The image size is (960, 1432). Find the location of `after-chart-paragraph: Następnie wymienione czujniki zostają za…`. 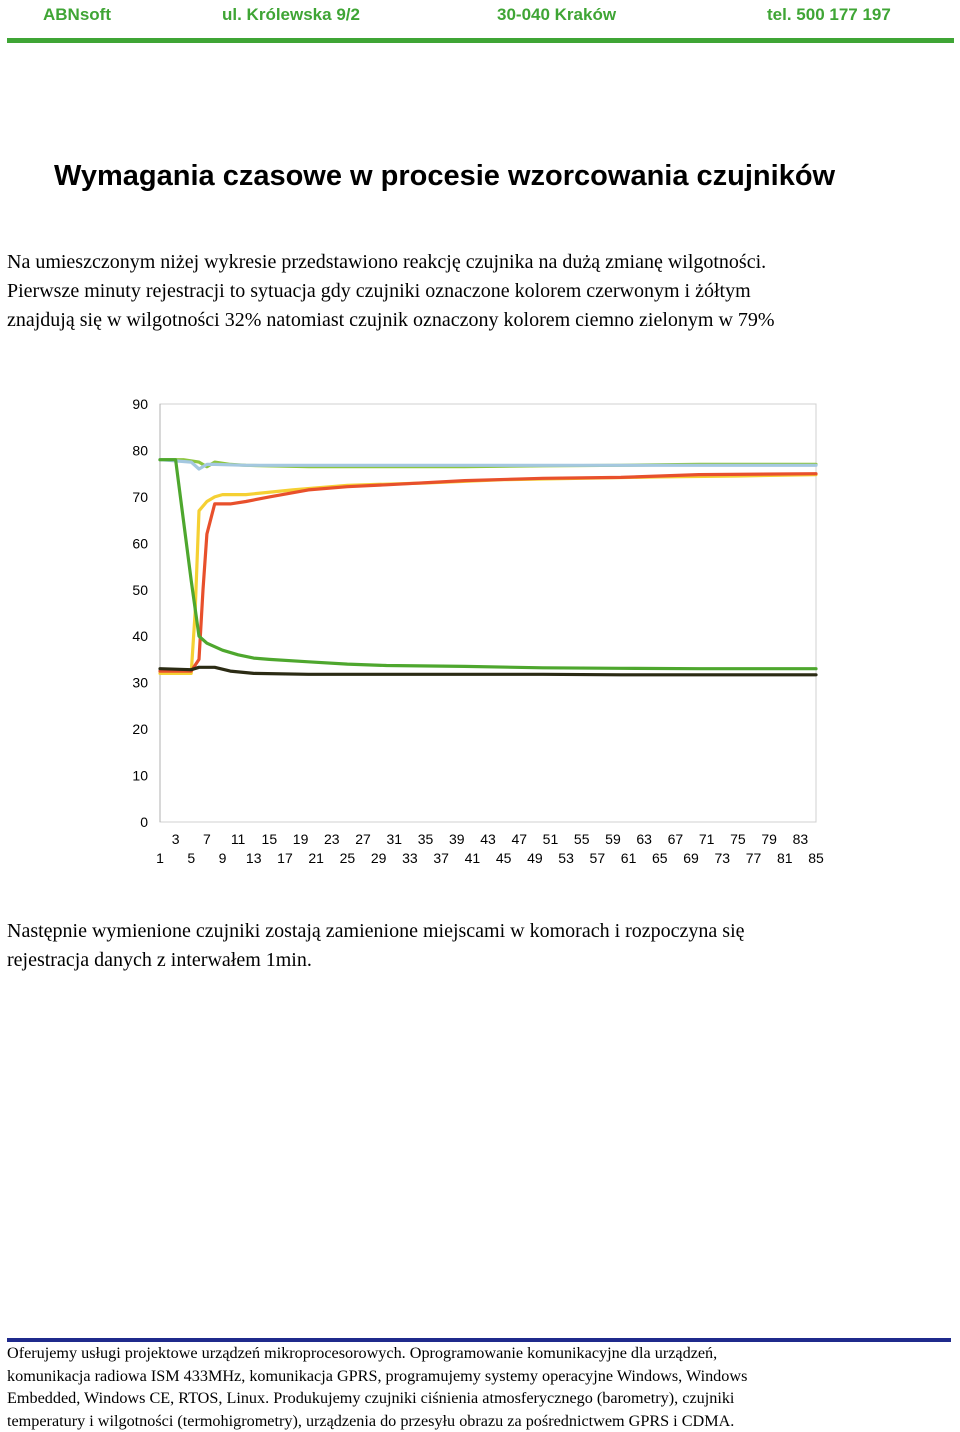

after-chart-paragraph: Następnie wymienione czujniki zostają za… is located at coordinates (472, 946).